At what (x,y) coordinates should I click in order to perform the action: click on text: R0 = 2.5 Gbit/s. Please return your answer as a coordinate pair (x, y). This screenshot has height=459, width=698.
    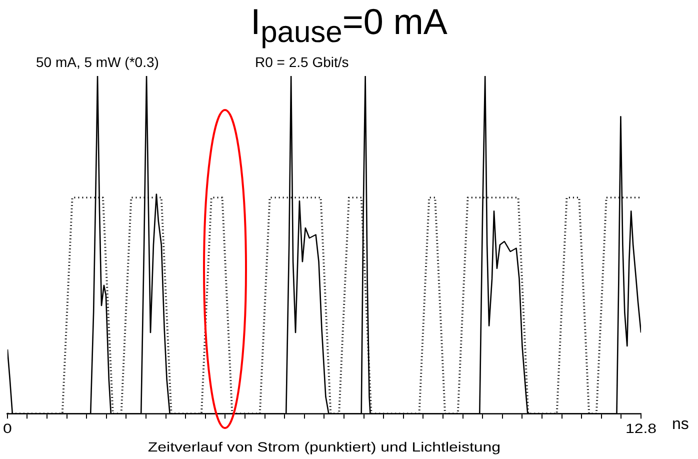
    Looking at the image, I should click on (302, 62).